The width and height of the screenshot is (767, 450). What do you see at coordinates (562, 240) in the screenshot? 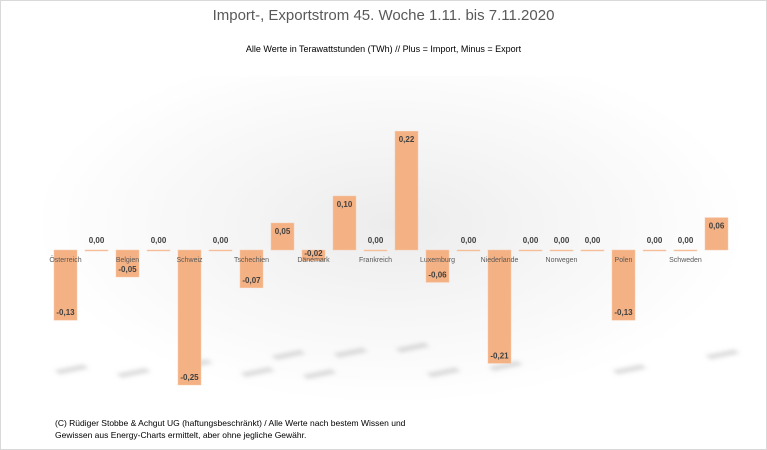
I see `value-label-16: 0,00` at bounding box center [562, 240].